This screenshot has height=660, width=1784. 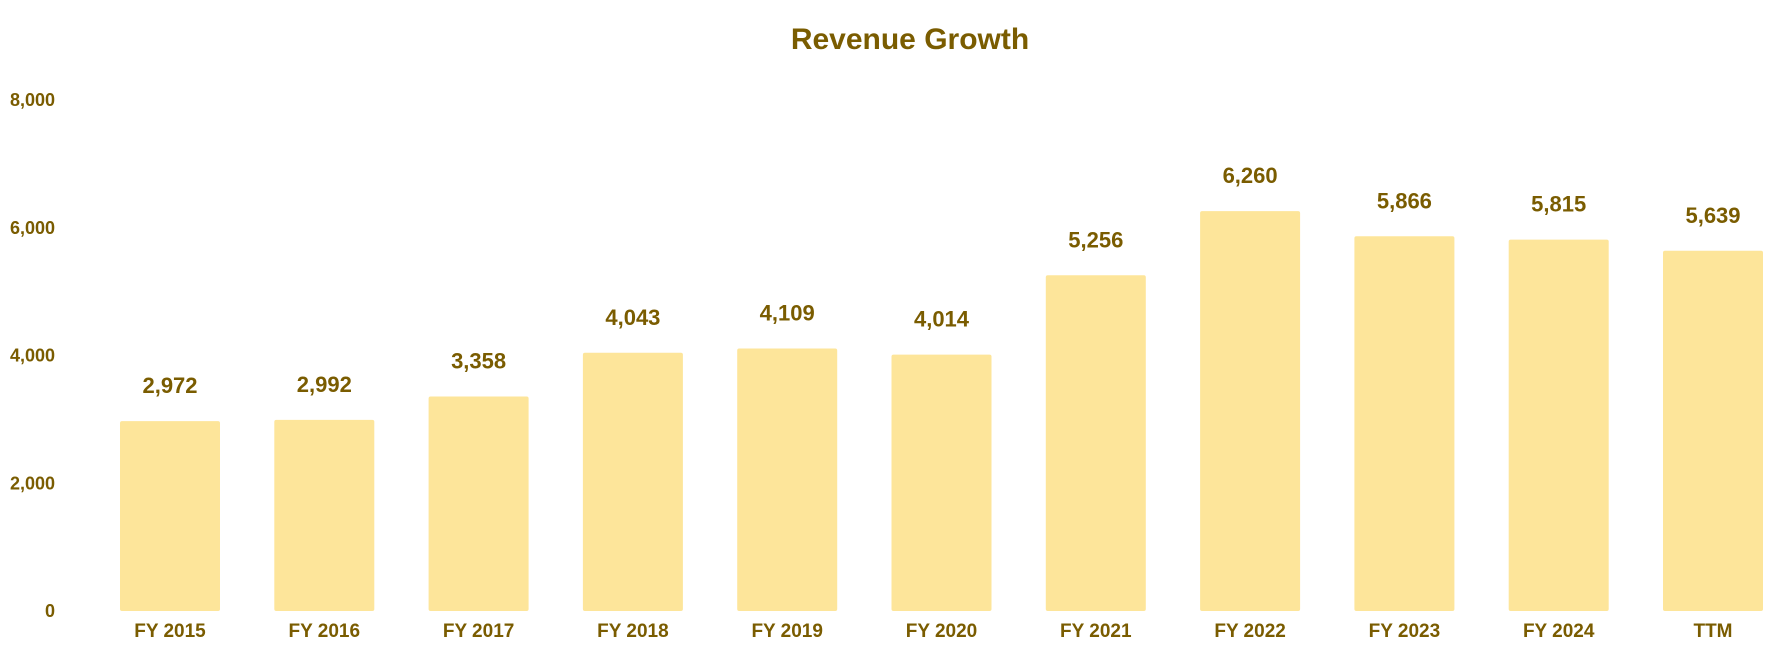 I want to click on y-axis: 0 2,000 4,000 6,000 8,000, so click(x=32, y=355).